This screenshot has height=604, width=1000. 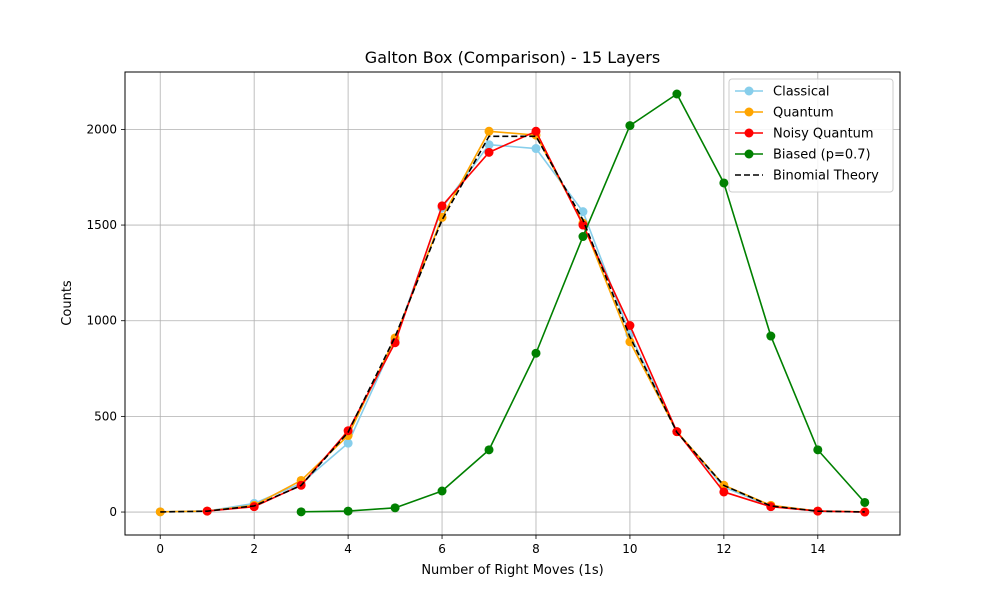 What do you see at coordinates (822, 155) in the screenshot?
I see `legend-entry-biased-p-0-7: Biased (p=0.7)` at bounding box center [822, 155].